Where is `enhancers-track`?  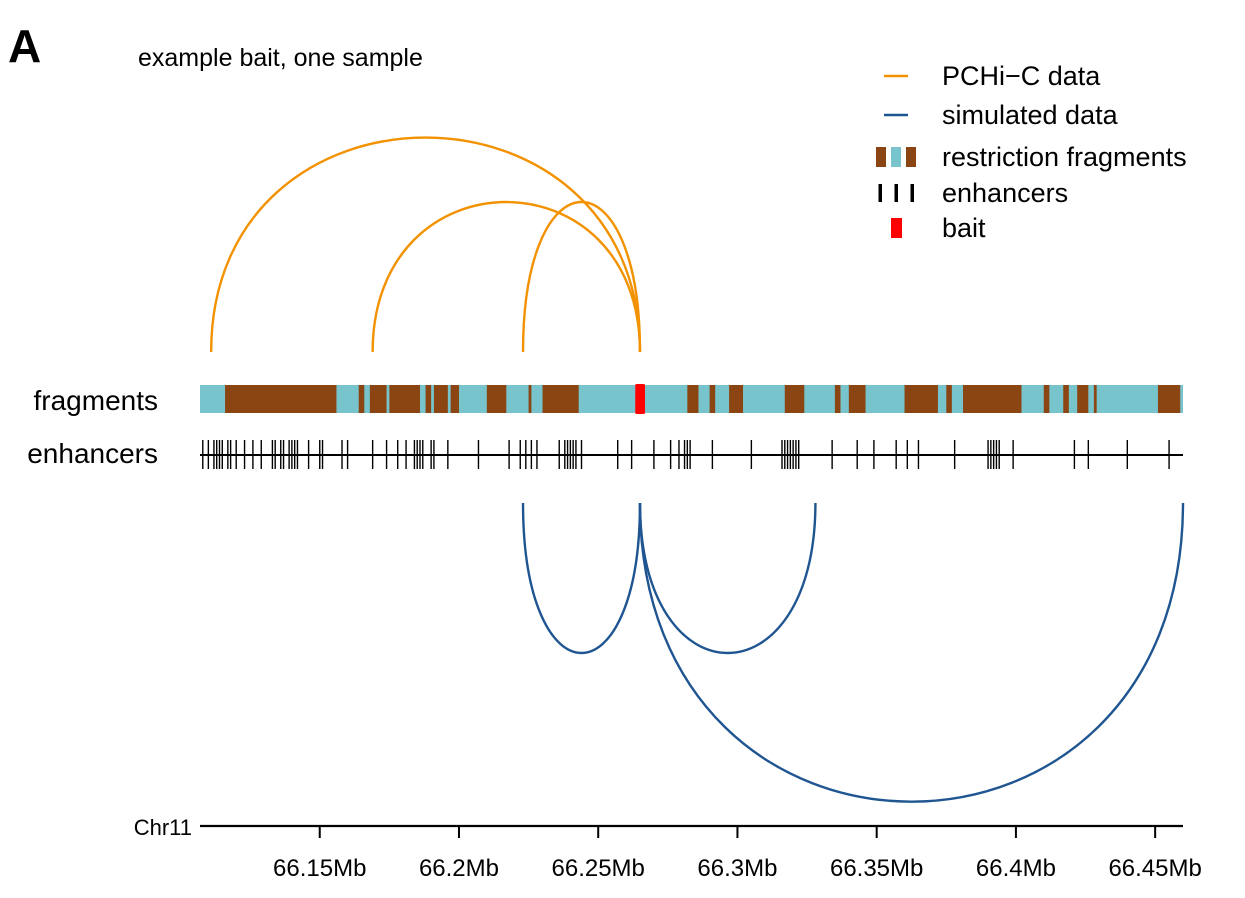
enhancers-track is located at coordinates (691, 454).